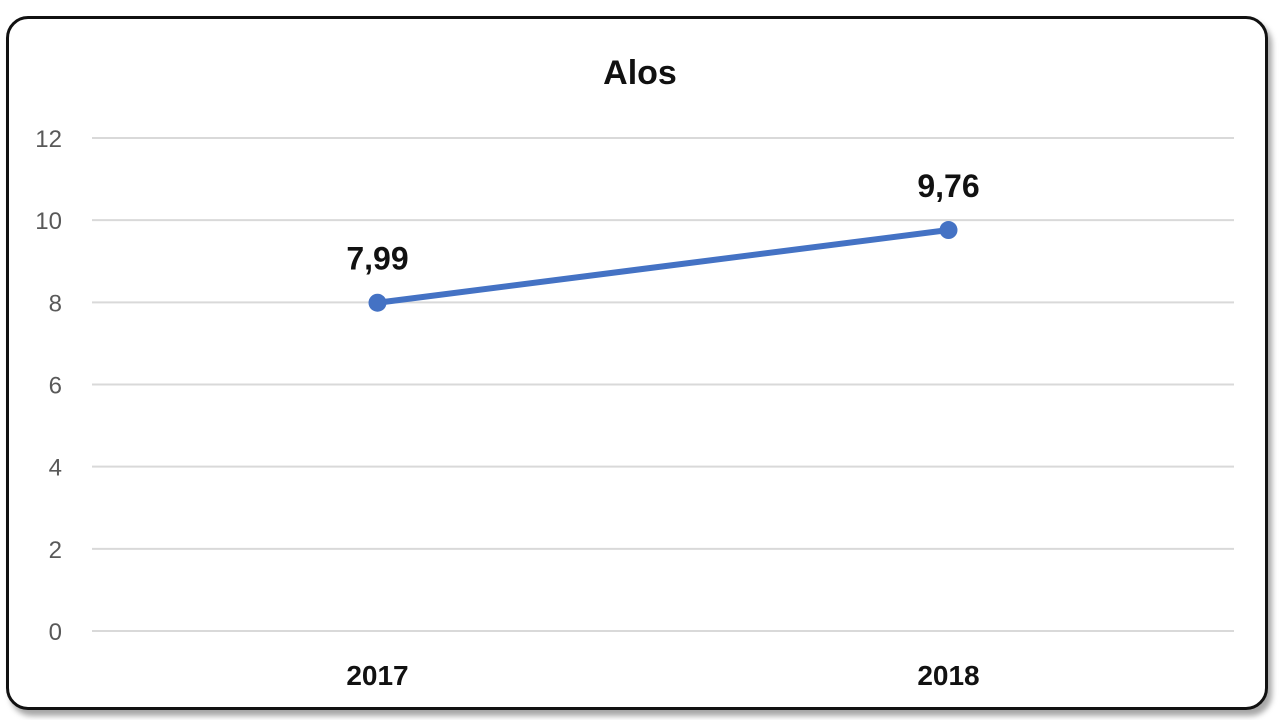 Image resolution: width=1280 pixels, height=720 pixels. I want to click on data-labels: 7,99 9,76, so click(662, 222).